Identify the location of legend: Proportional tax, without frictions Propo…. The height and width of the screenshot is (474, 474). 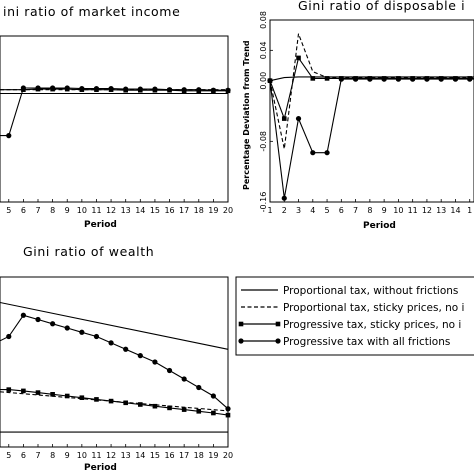
(354, 316).